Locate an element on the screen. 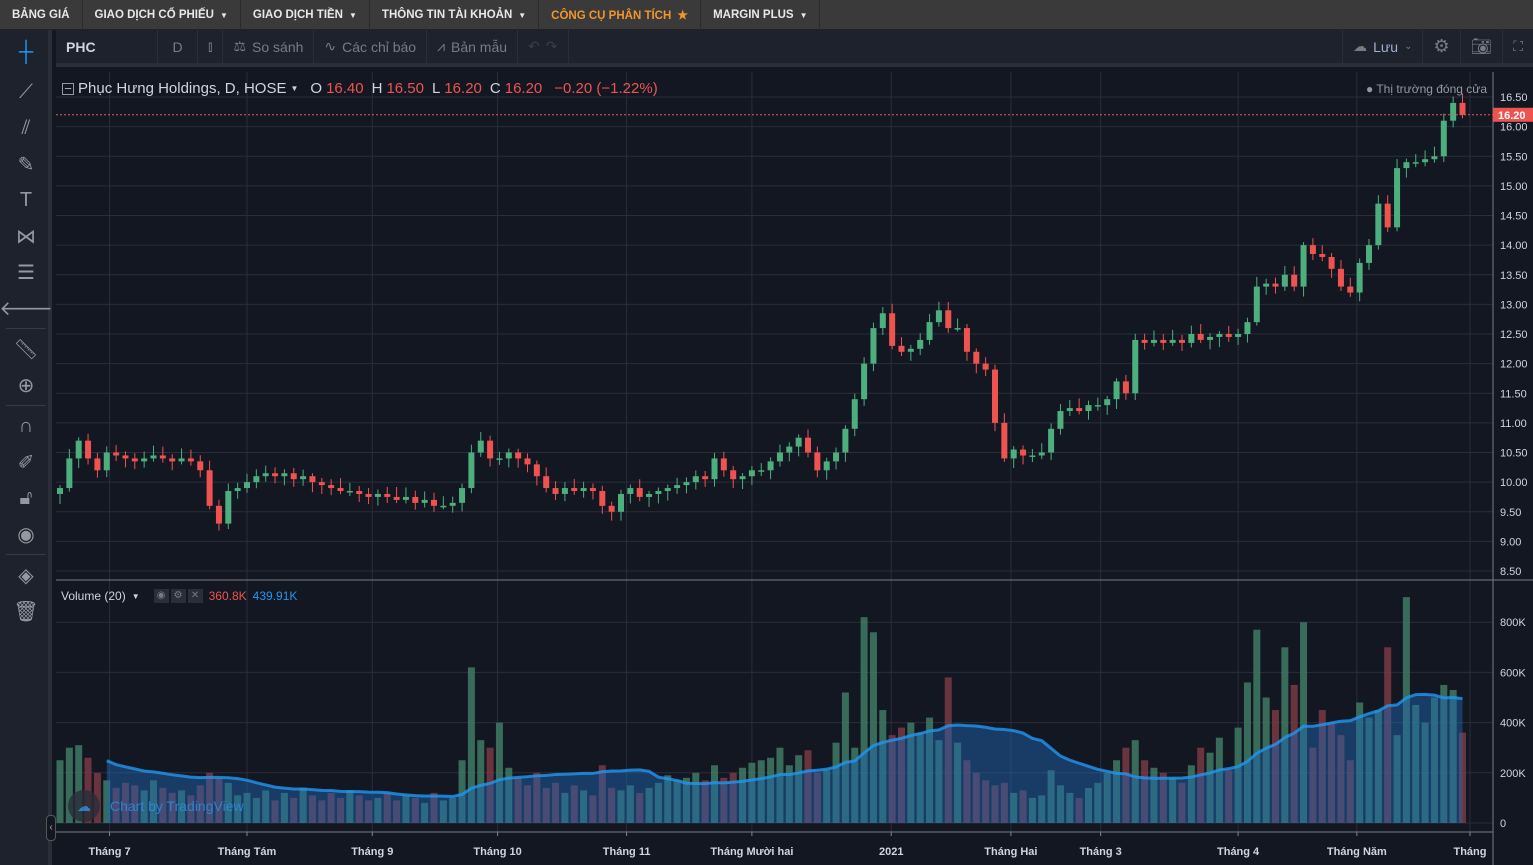 This screenshot has height=865, width=1533. interval-button: D is located at coordinates (178, 46).